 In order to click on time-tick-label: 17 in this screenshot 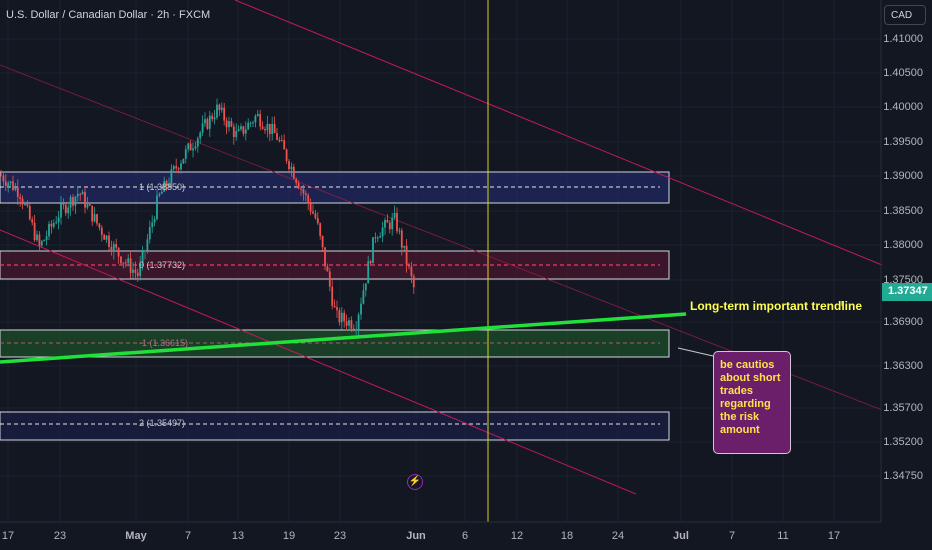, I will do `click(834, 536)`.